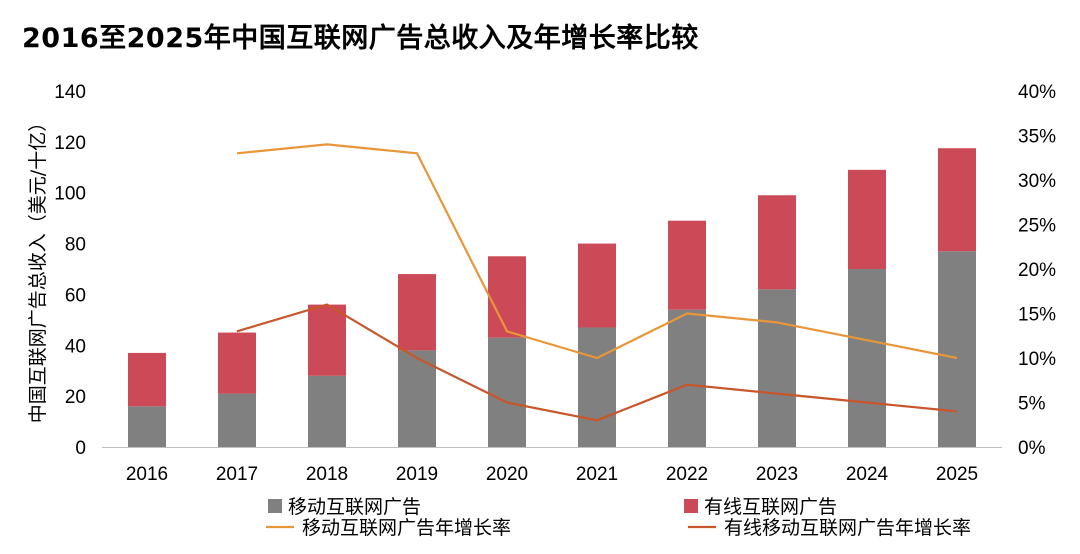  What do you see at coordinates (1037, 226) in the screenshot?
I see `y2-tick-label: 25%` at bounding box center [1037, 226].